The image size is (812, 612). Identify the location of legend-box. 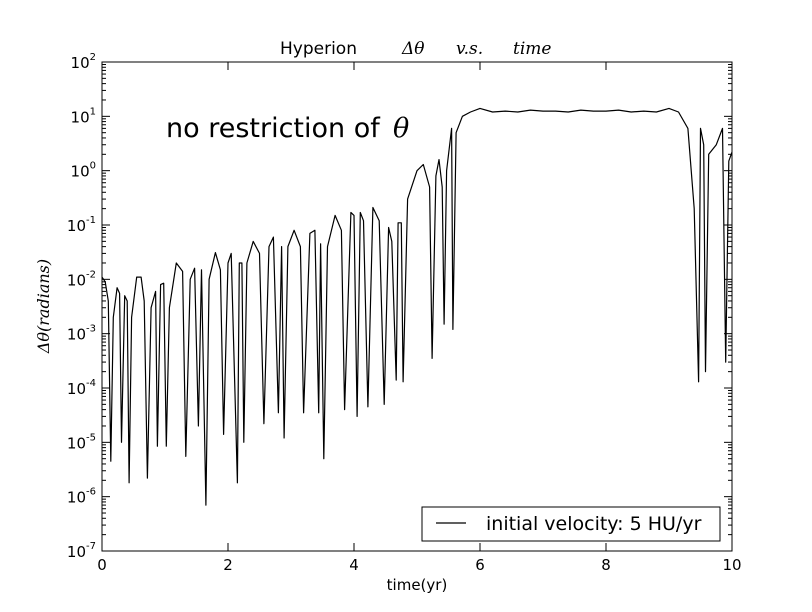
(571, 524).